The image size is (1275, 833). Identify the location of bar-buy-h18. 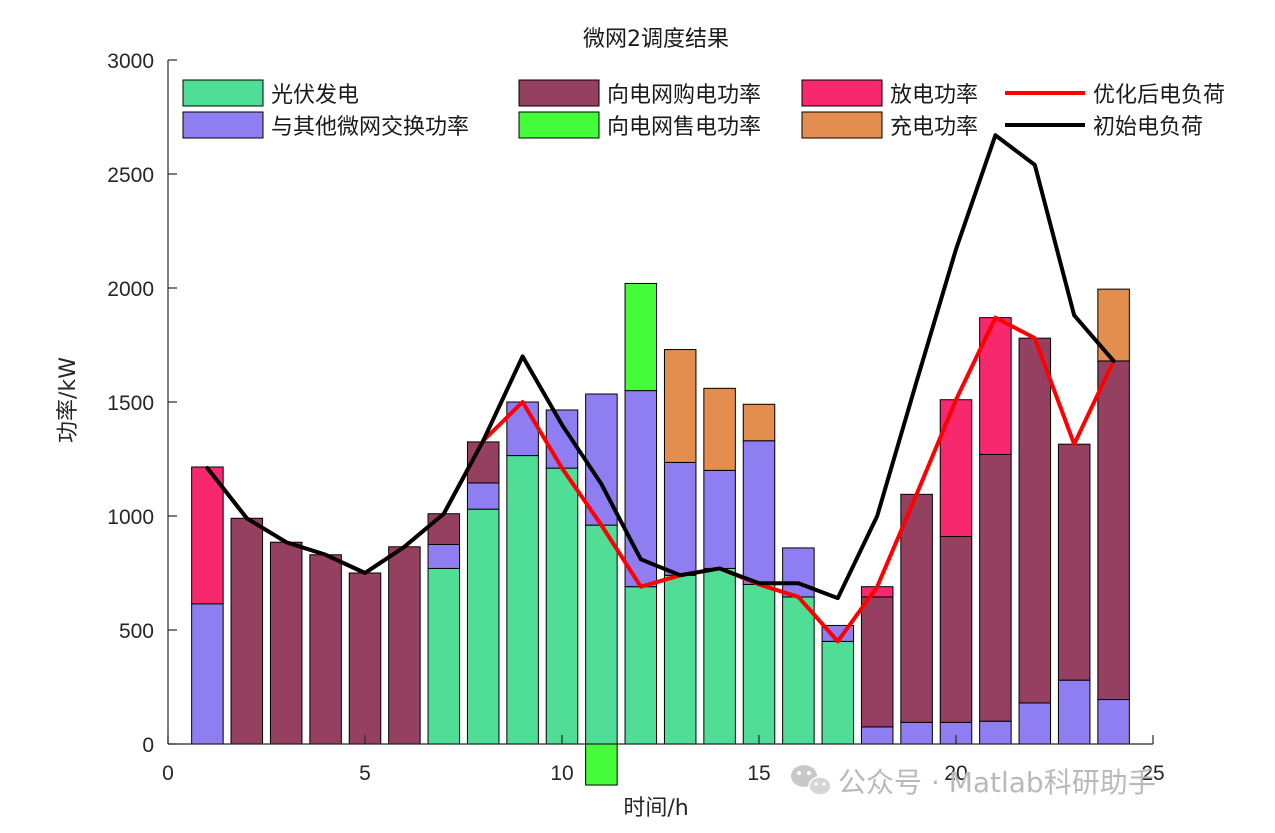
(877, 662).